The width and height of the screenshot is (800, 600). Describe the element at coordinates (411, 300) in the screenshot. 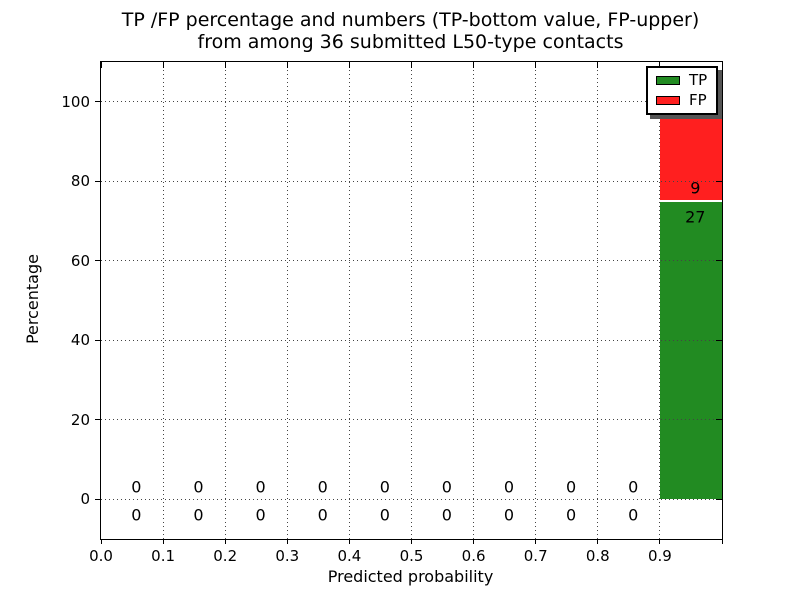

I see `grid-line-x-0.5` at that location.